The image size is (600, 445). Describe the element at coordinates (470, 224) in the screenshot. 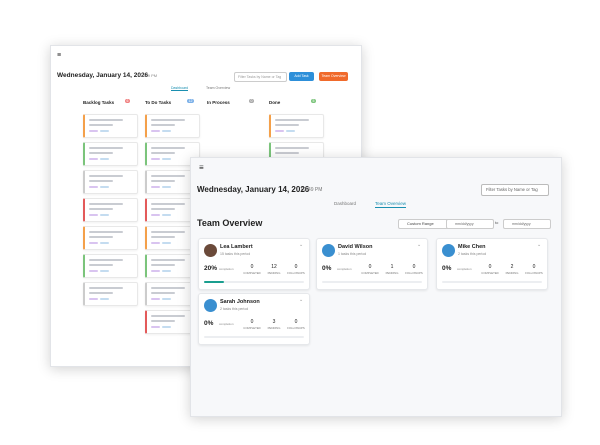

I see `date-from: mm/dd/yyyy` at that location.